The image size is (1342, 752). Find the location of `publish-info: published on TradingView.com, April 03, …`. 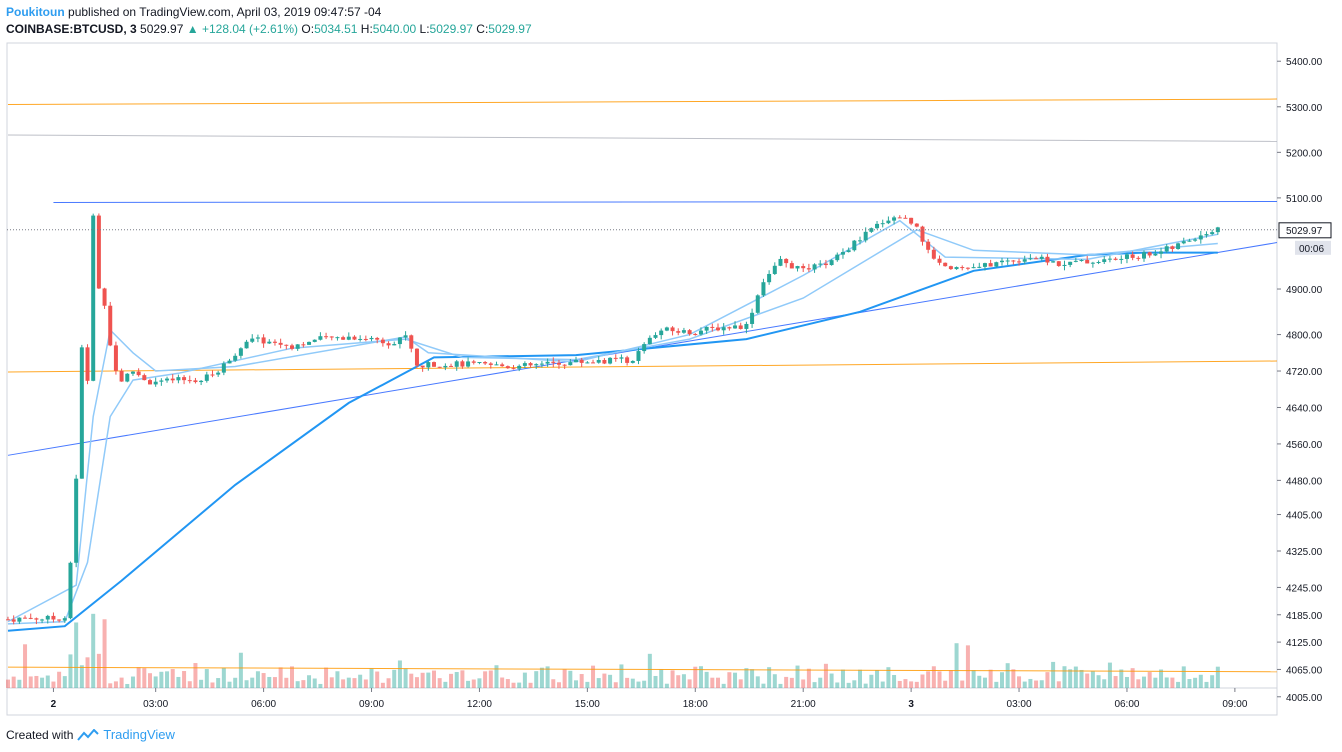

publish-info: published on TradingView.com, April 03, … is located at coordinates (225, 12).